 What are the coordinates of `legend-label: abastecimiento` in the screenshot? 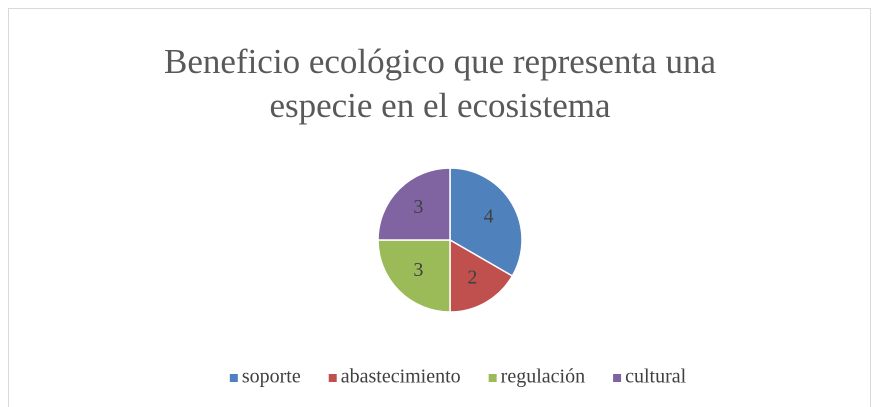 It's located at (401, 377).